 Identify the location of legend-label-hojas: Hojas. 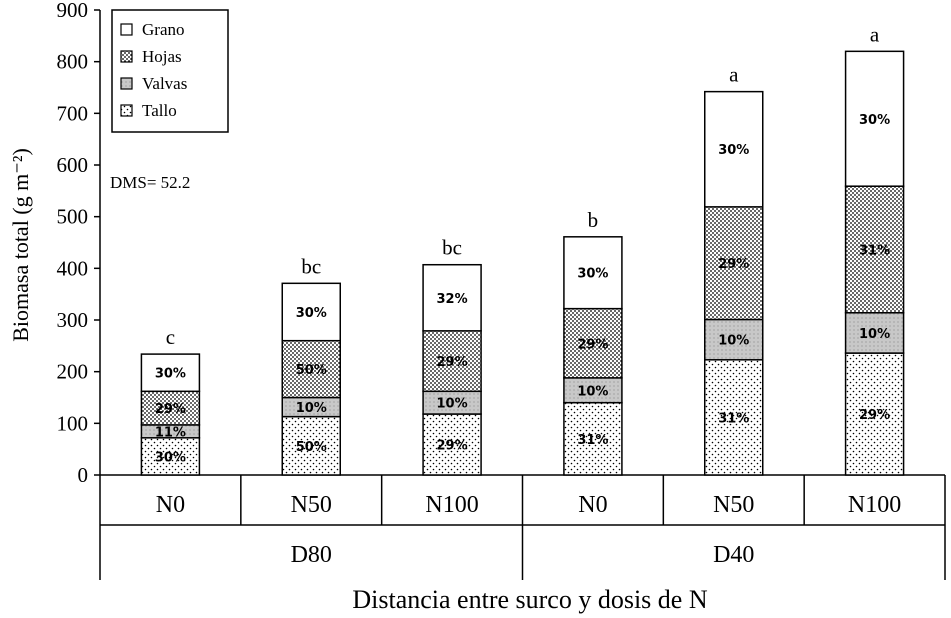
(162, 56).